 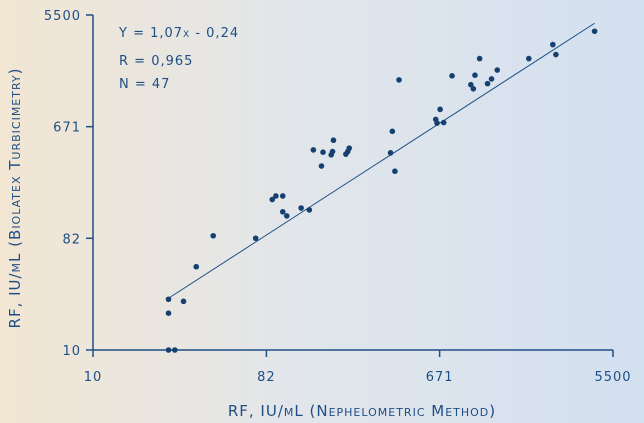 What do you see at coordinates (62, 16) in the screenshot?
I see `y-tick-label: 5500` at bounding box center [62, 16].